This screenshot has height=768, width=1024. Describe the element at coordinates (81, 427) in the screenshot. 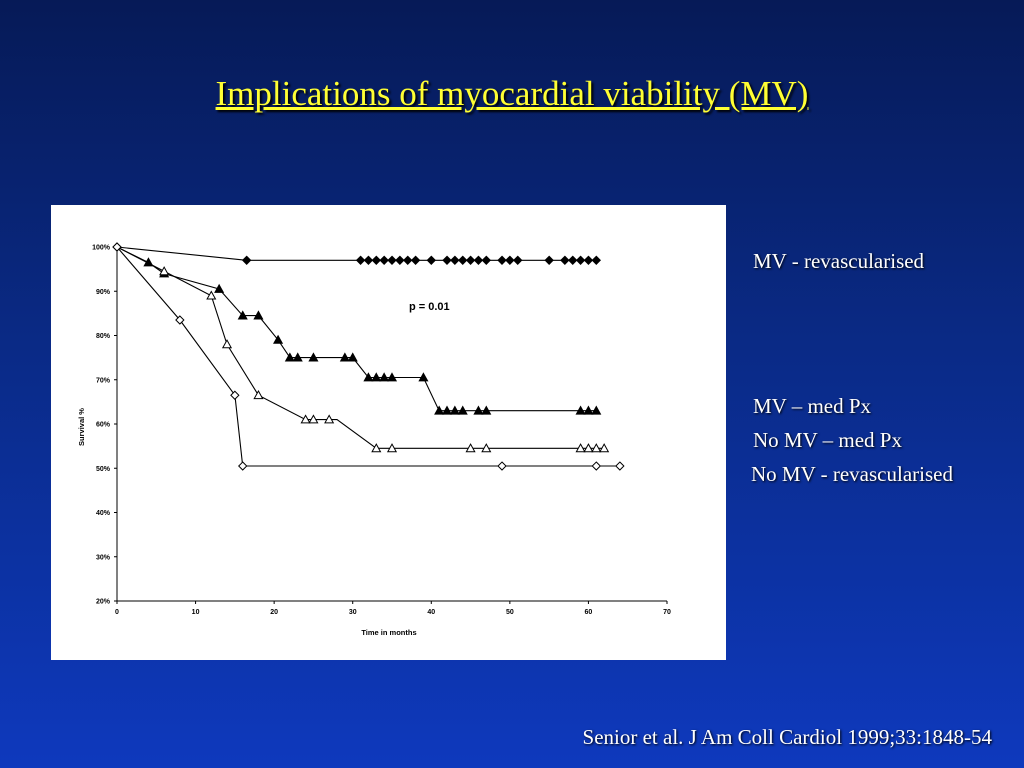

I see `y-axis-title: Survival %` at that location.